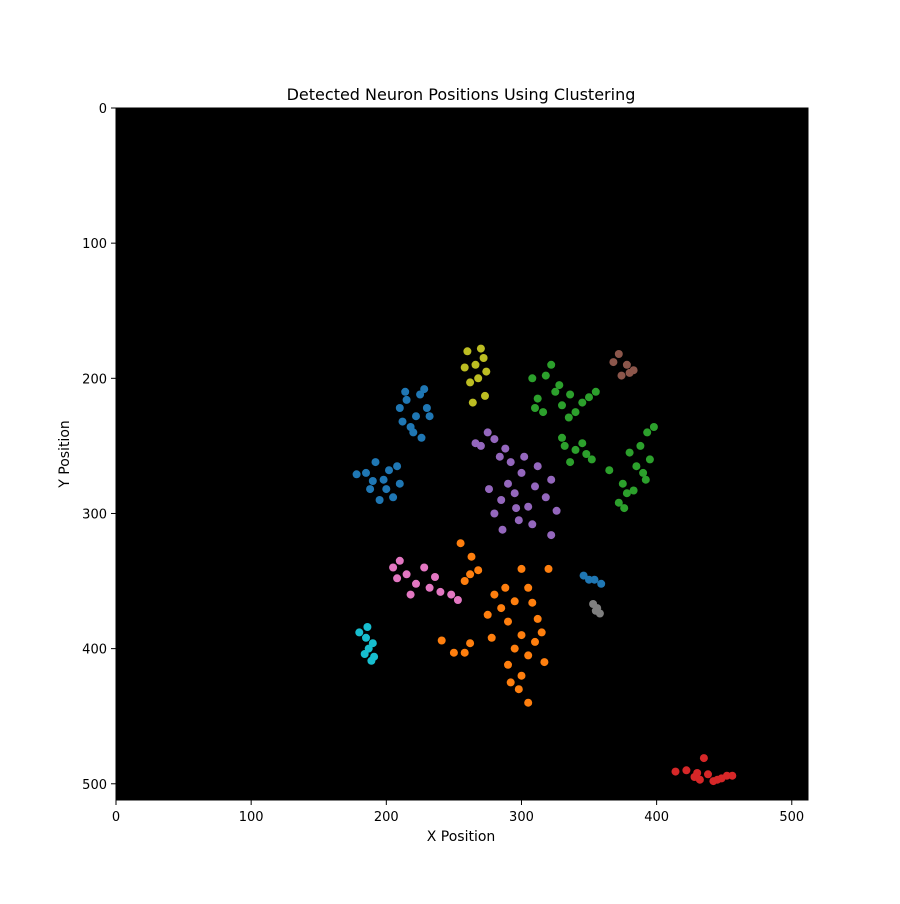 The image size is (900, 904). What do you see at coordinates (251, 817) in the screenshot?
I see `x-tick-label-1: 100` at bounding box center [251, 817].